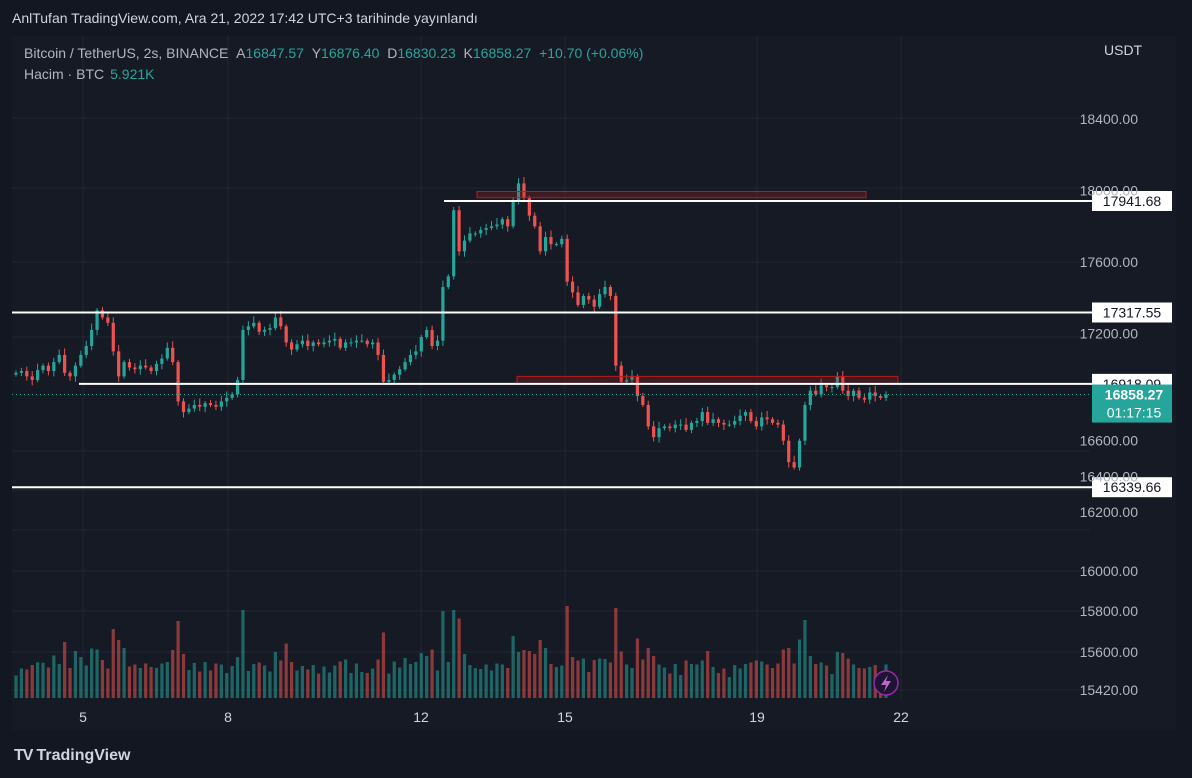 This screenshot has width=1192, height=778. What do you see at coordinates (421, 717) in the screenshot?
I see `date-tick: 12` at bounding box center [421, 717].